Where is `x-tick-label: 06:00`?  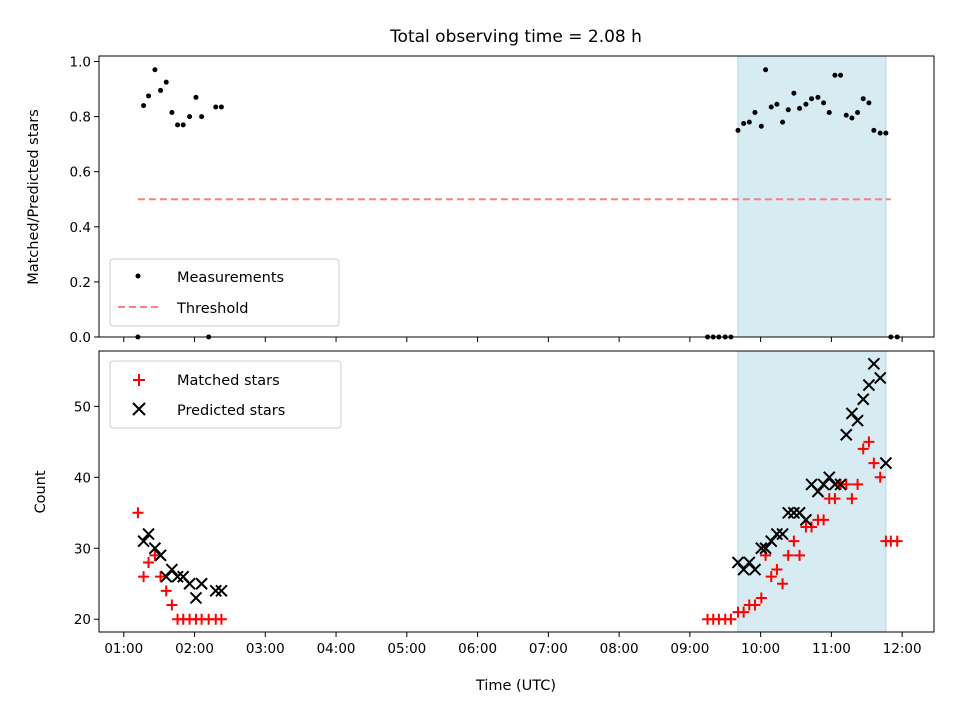 x-tick-label: 06:00 is located at coordinates (477, 649).